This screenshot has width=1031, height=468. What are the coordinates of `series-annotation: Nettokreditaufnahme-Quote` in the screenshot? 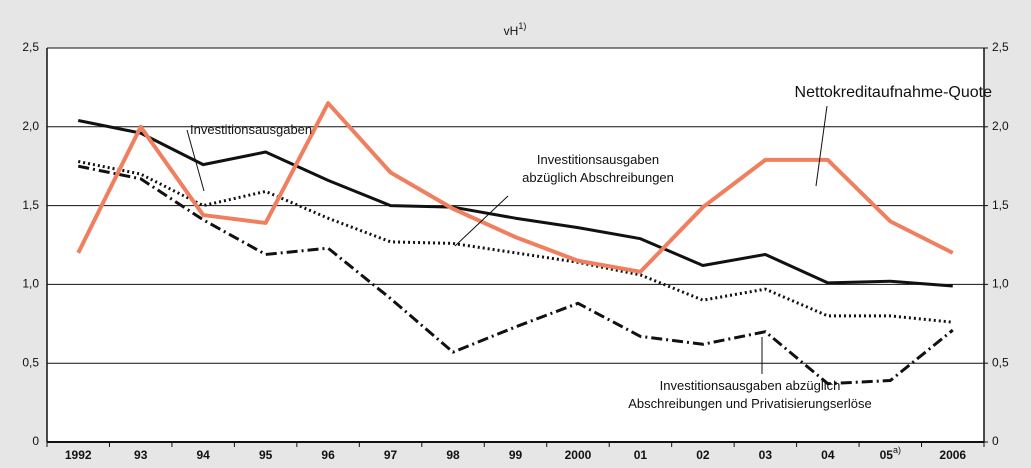 It's located at (893, 92).